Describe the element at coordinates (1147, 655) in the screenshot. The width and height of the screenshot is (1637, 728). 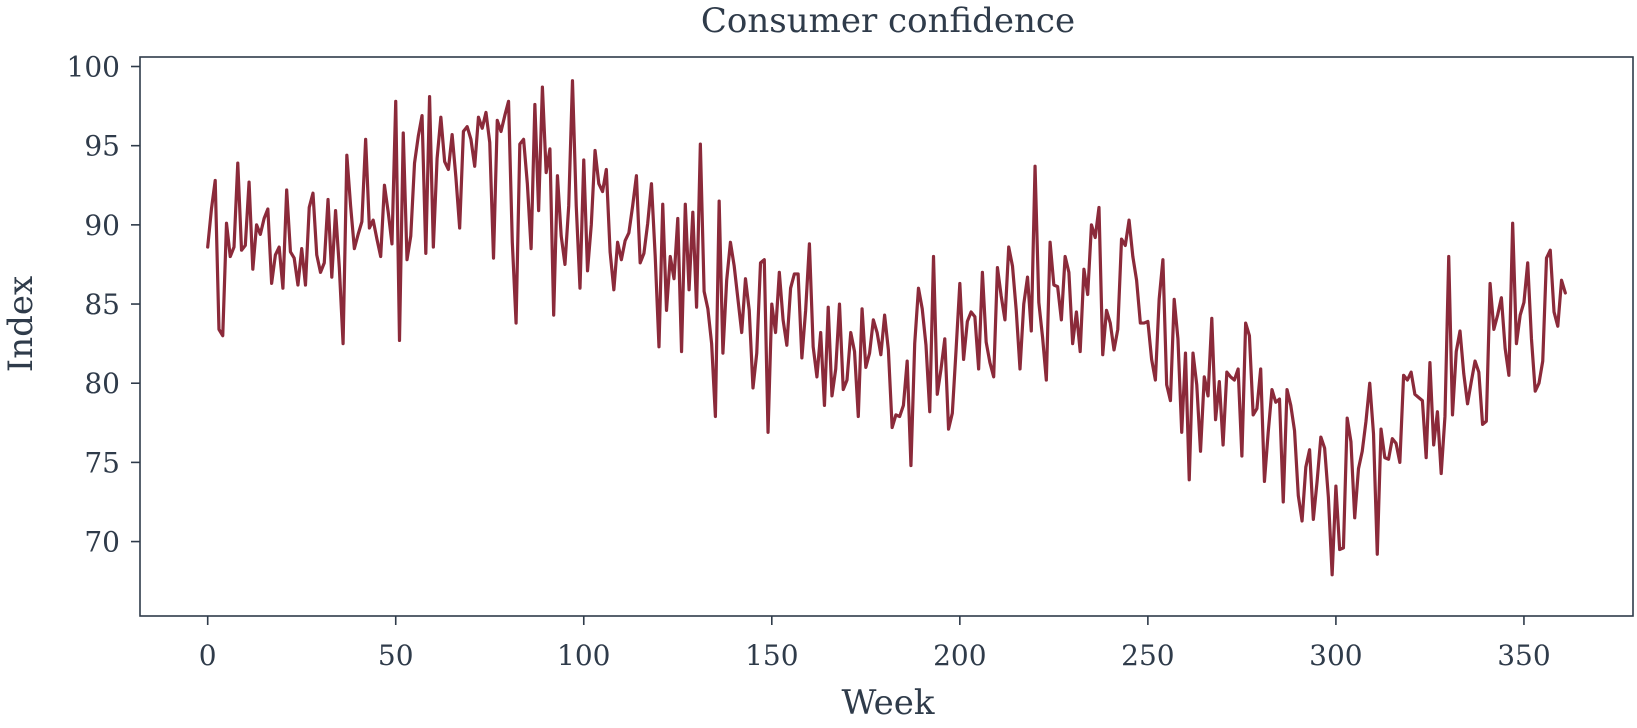
I see `x-tick-label: 250` at that location.